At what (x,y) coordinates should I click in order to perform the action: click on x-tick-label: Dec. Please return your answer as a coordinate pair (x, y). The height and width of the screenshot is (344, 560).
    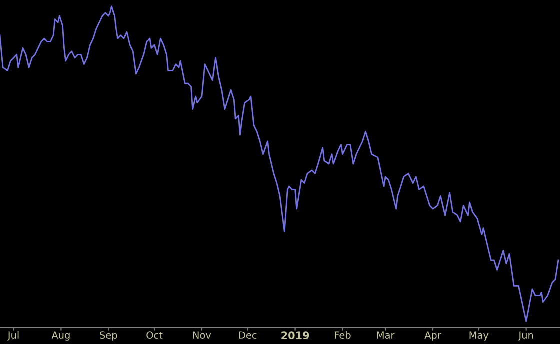
    Looking at the image, I should click on (248, 335).